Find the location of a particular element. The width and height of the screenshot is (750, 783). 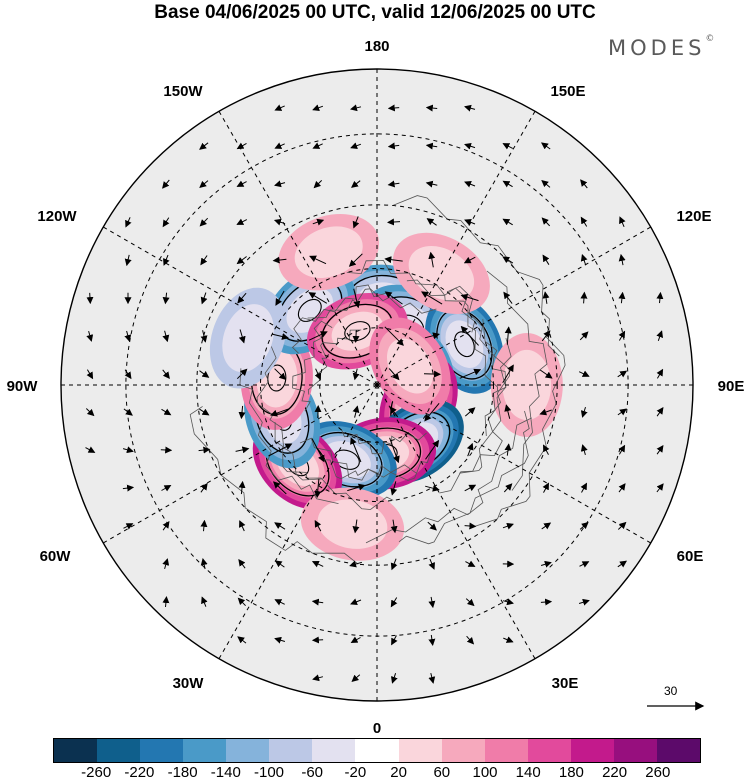

lon-label-150e: 150E is located at coordinates (567, 91).